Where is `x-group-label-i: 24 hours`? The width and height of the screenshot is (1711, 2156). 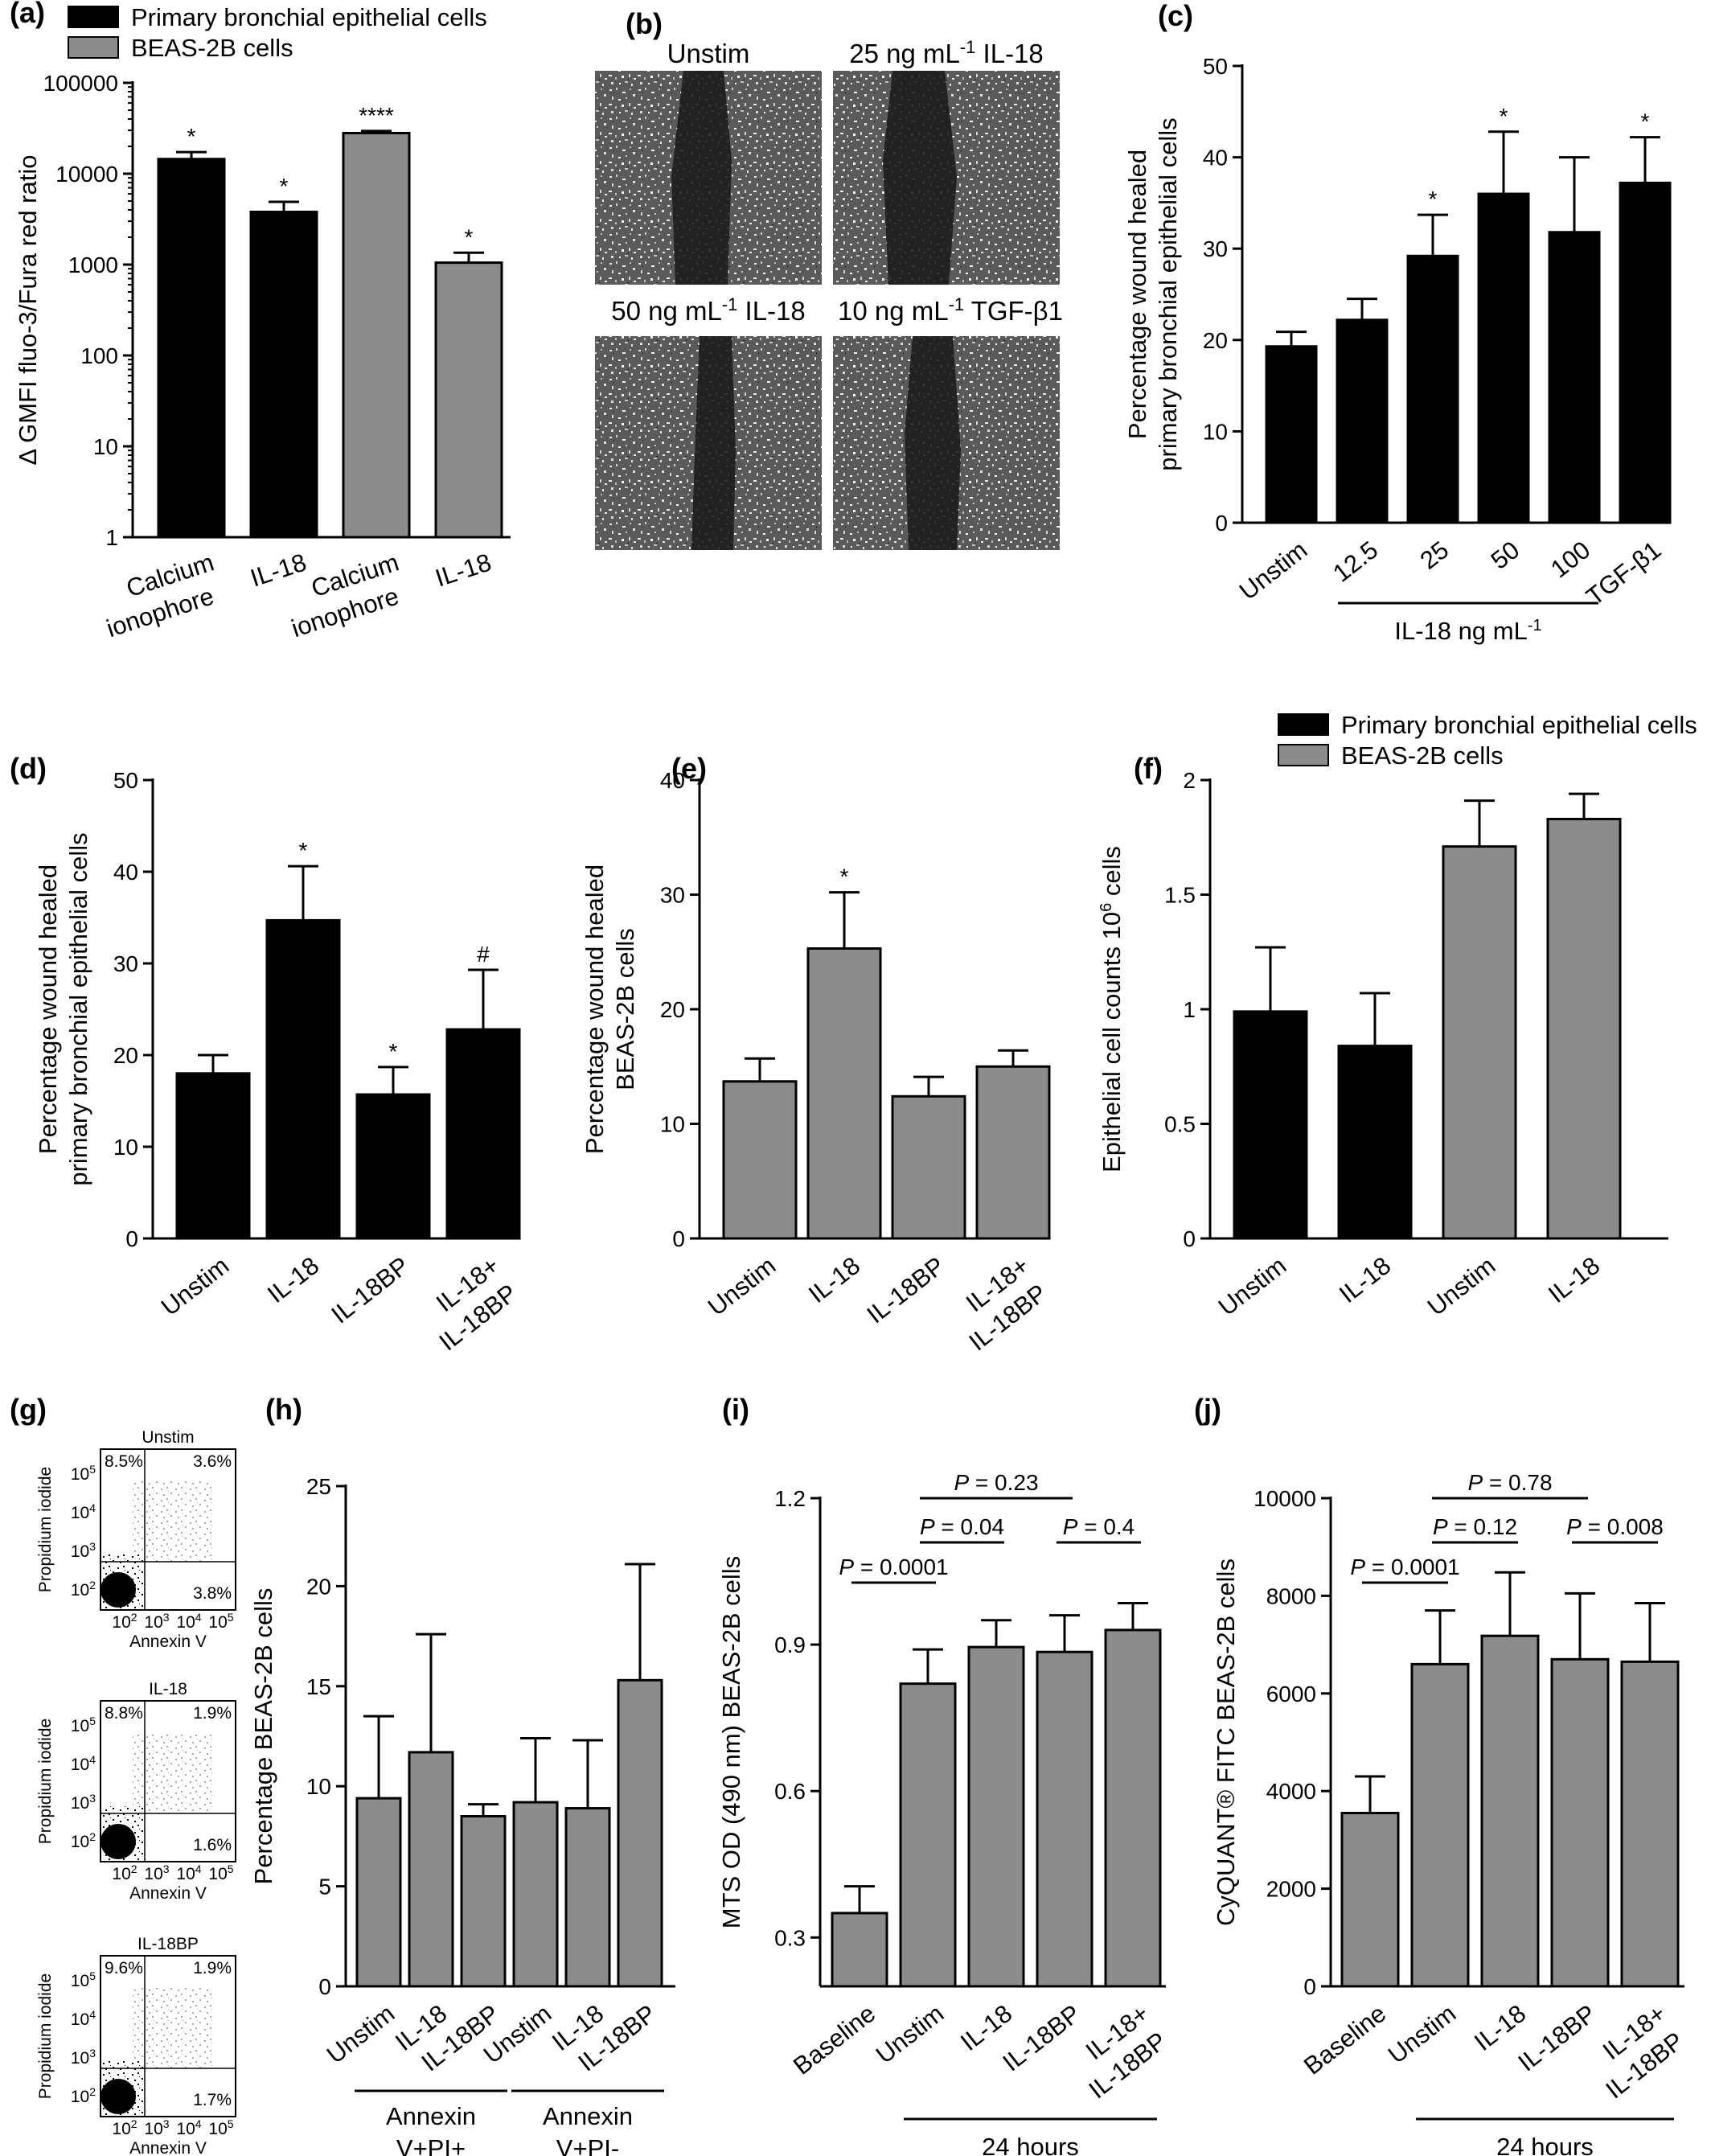 x-group-label-i: 24 hours is located at coordinates (1030, 2144).